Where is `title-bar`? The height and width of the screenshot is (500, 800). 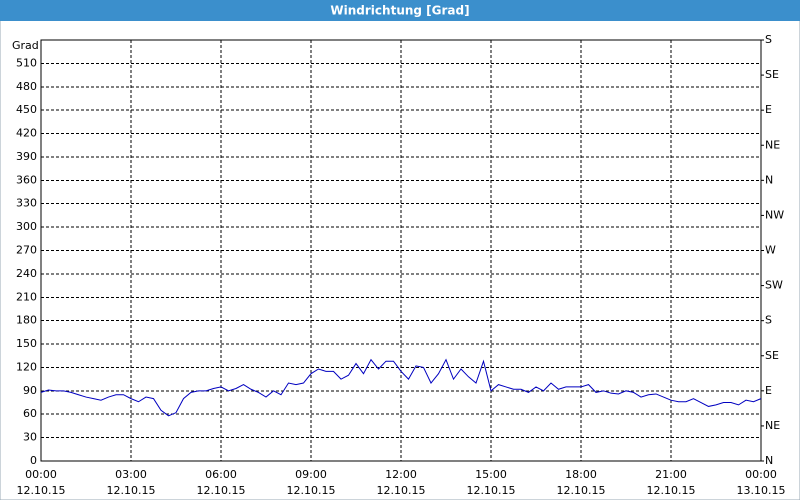 title-bar is located at coordinates (400, 10).